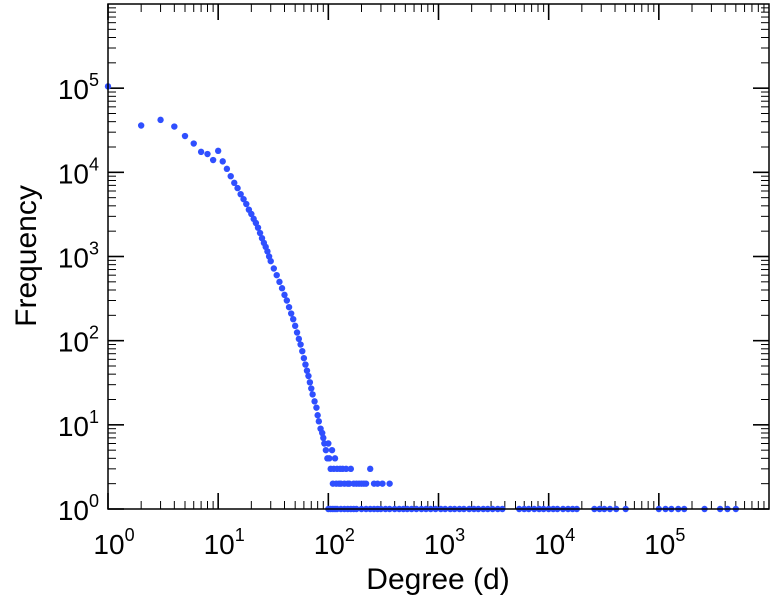 This screenshot has height=600, width=777. Describe the element at coordinates (78, 256) in the screenshot. I see `y-tick-label: 10³` at that location.